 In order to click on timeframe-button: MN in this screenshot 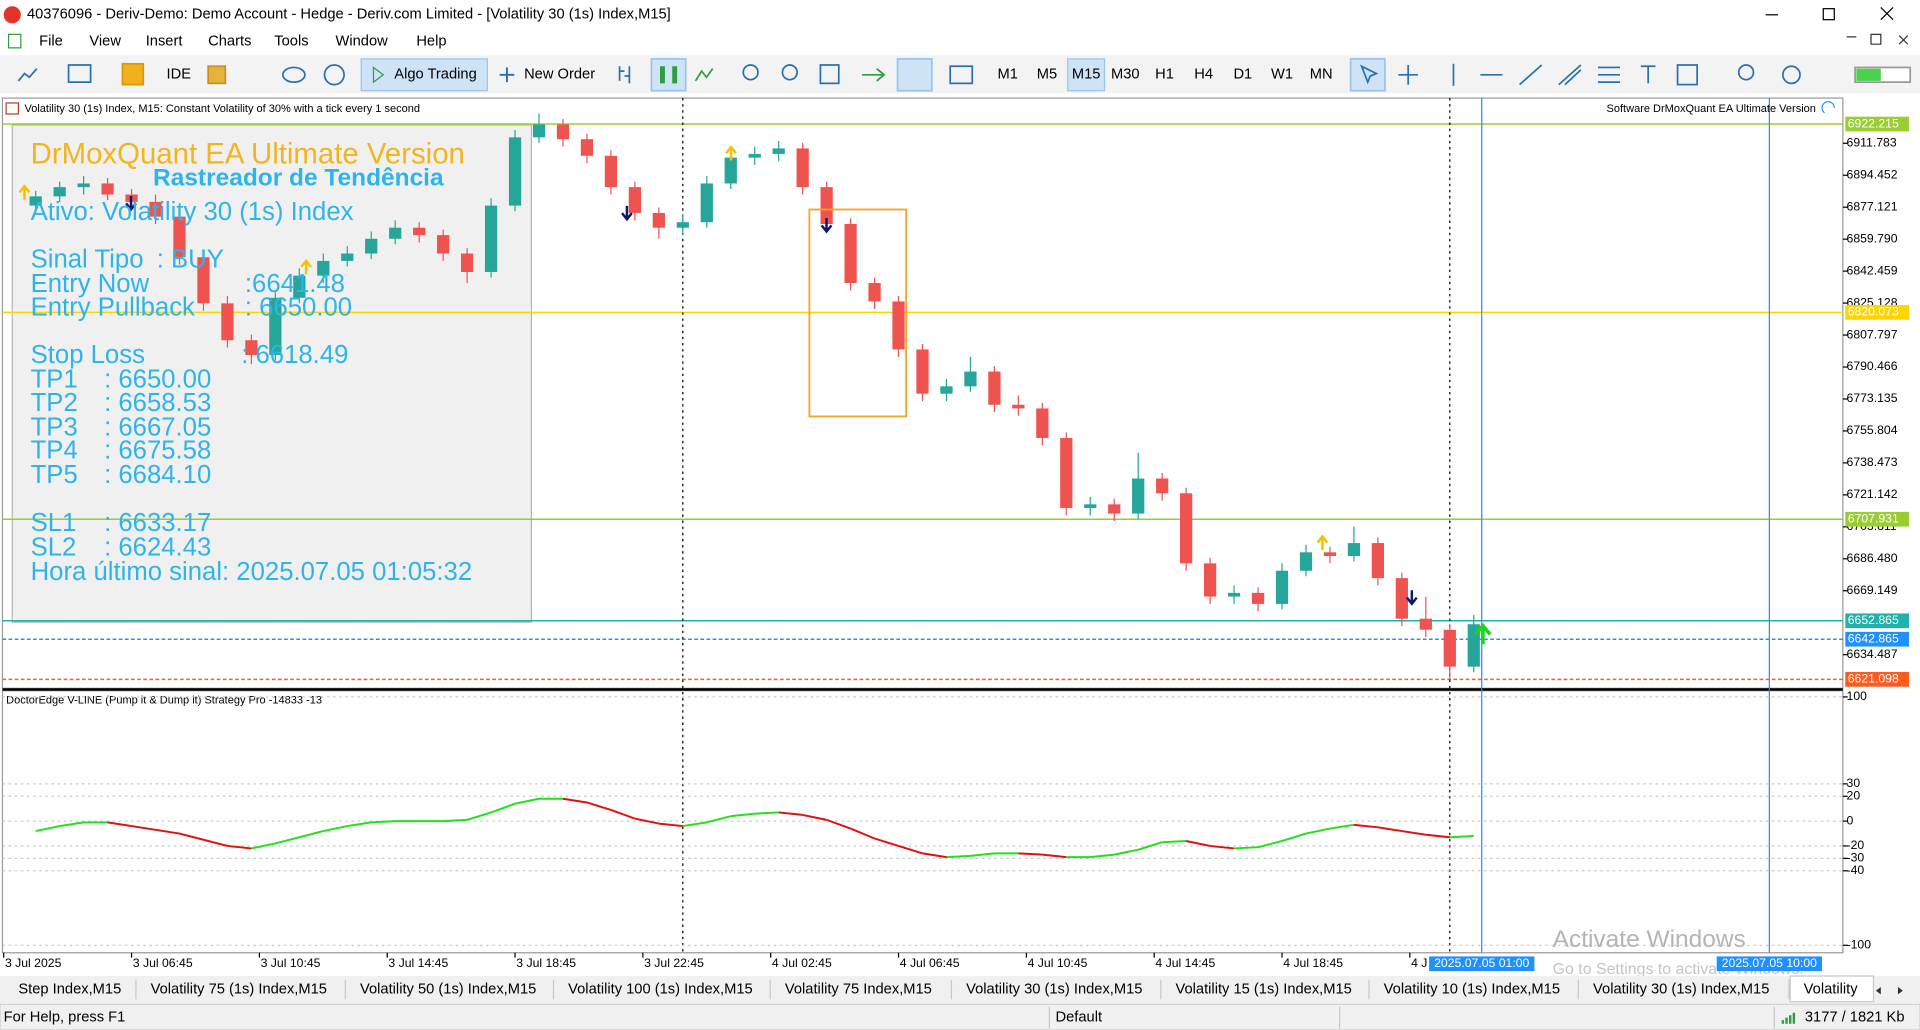, I will do `click(1321, 75)`.